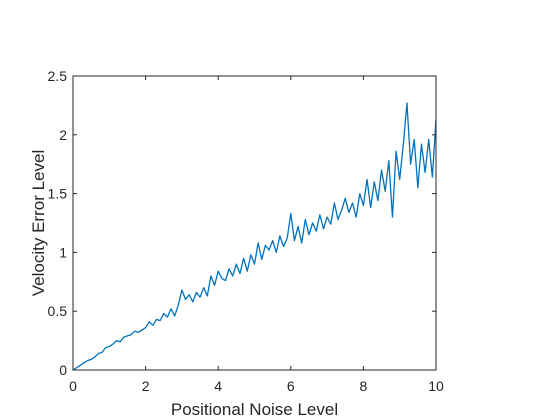  I want to click on x-tick-label: 2, so click(146, 386).